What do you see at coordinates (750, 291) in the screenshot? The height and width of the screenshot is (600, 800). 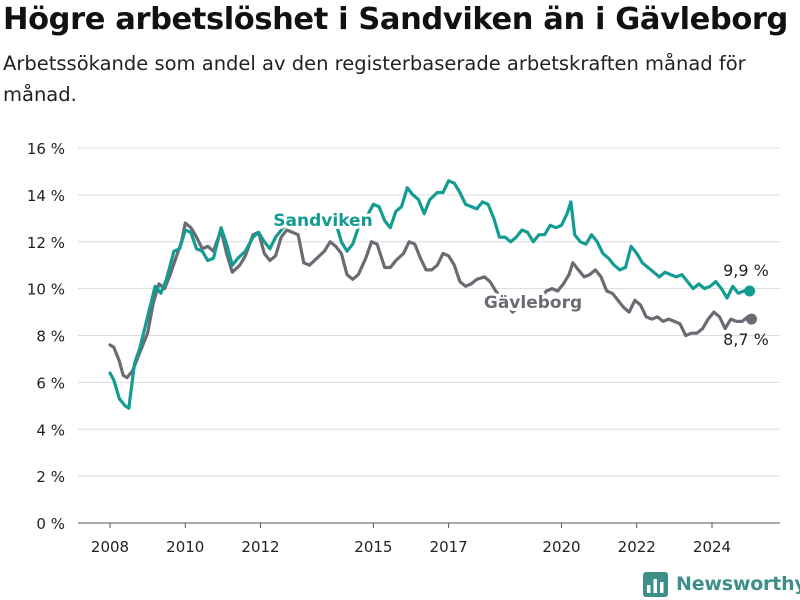 I see `series-end-point-sandviken` at bounding box center [750, 291].